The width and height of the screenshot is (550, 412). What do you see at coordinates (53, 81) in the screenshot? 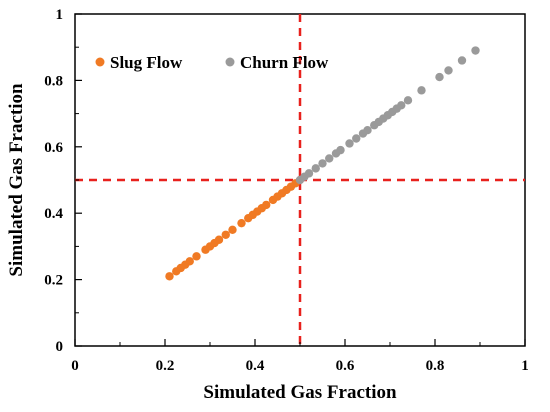
I see `y-tick-label: 0.8` at bounding box center [53, 81].